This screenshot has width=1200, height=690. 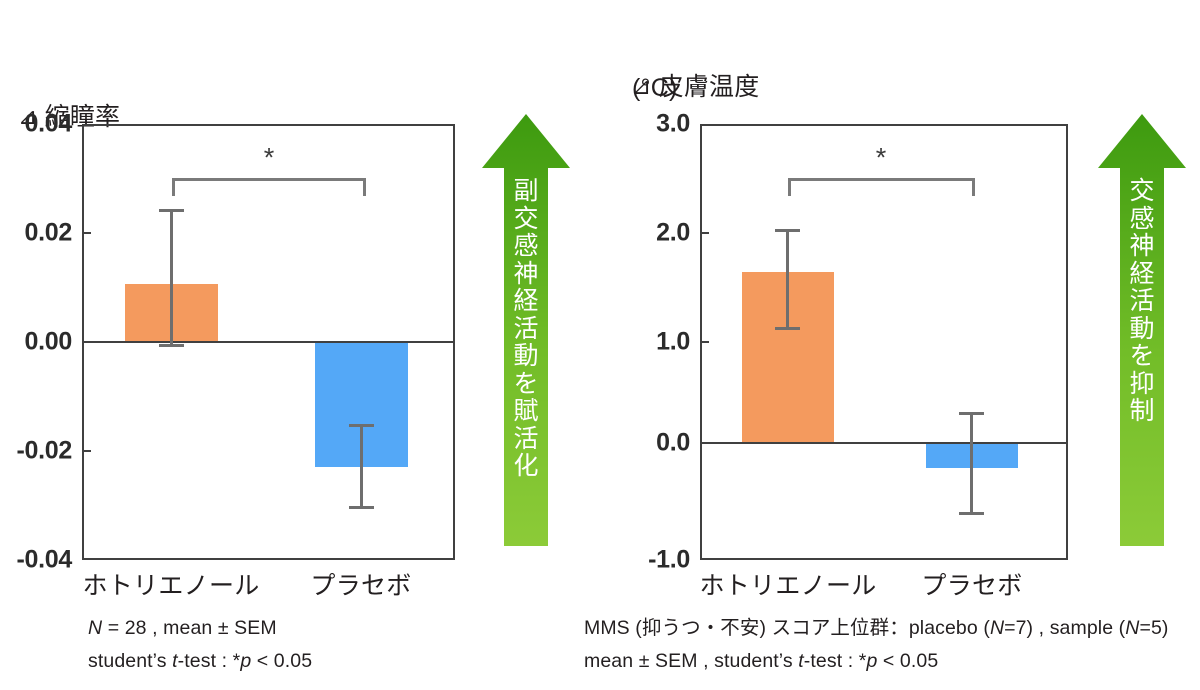 What do you see at coordinates (361, 507) in the screenshot?
I see `error-bar-cap-lower-placebo-miosis` at bounding box center [361, 507].